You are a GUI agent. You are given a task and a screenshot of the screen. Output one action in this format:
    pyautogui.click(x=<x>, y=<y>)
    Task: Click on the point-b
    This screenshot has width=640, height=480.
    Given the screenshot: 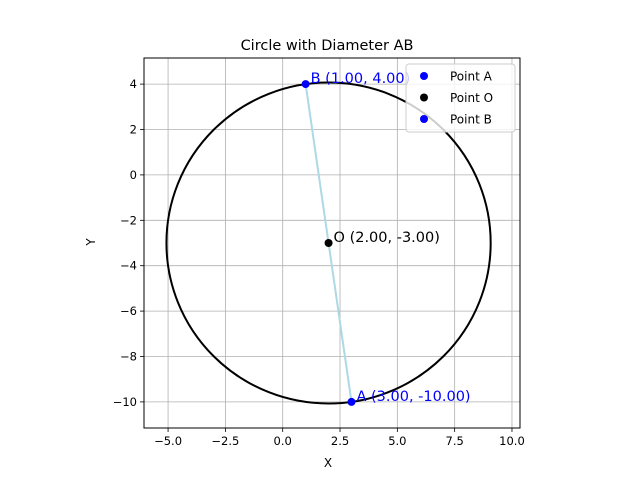 What is the action you would take?
    pyautogui.click(x=305, y=84)
    